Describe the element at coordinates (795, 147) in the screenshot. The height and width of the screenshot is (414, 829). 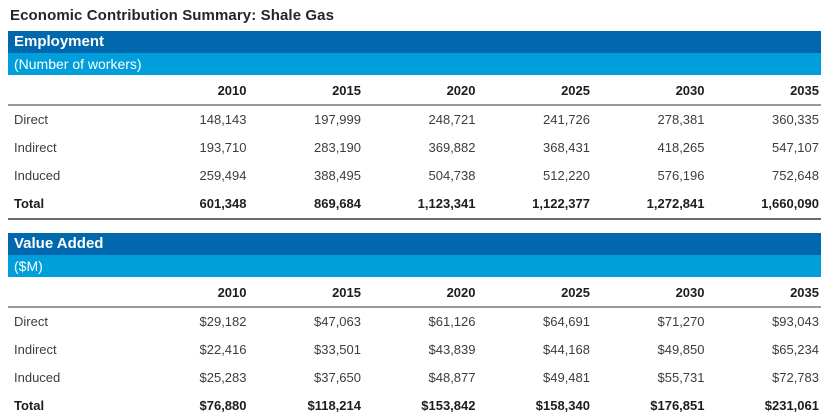
I see `value-cell: 547,107` at that location.